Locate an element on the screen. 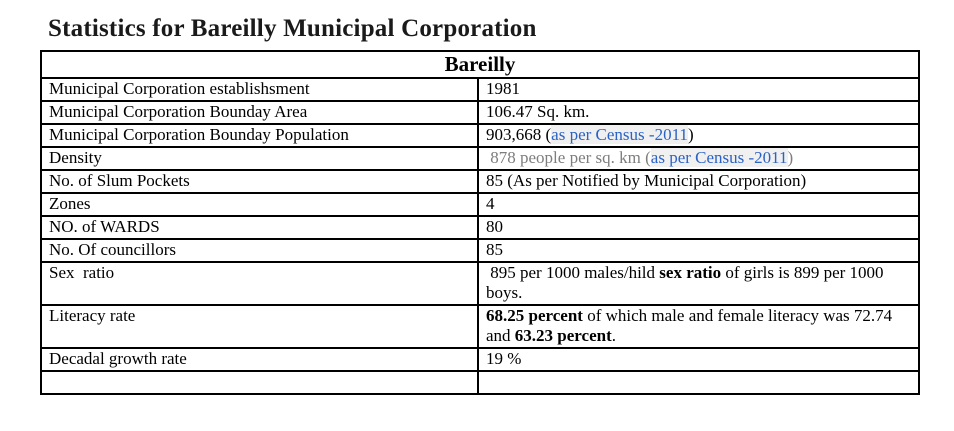 The width and height of the screenshot is (954, 431). text-segment: 63.23 percent is located at coordinates (563, 335).